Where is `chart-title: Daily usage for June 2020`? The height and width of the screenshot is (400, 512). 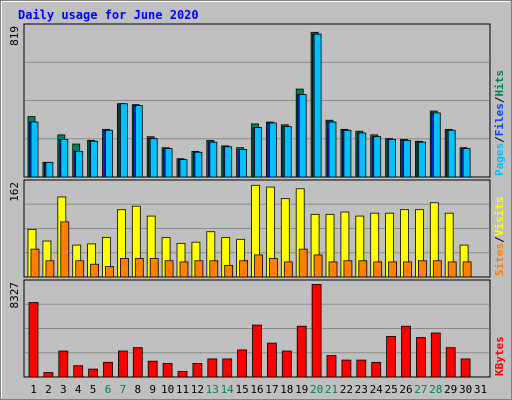 chart-title: Daily usage for June 2020 is located at coordinates (108, 15).